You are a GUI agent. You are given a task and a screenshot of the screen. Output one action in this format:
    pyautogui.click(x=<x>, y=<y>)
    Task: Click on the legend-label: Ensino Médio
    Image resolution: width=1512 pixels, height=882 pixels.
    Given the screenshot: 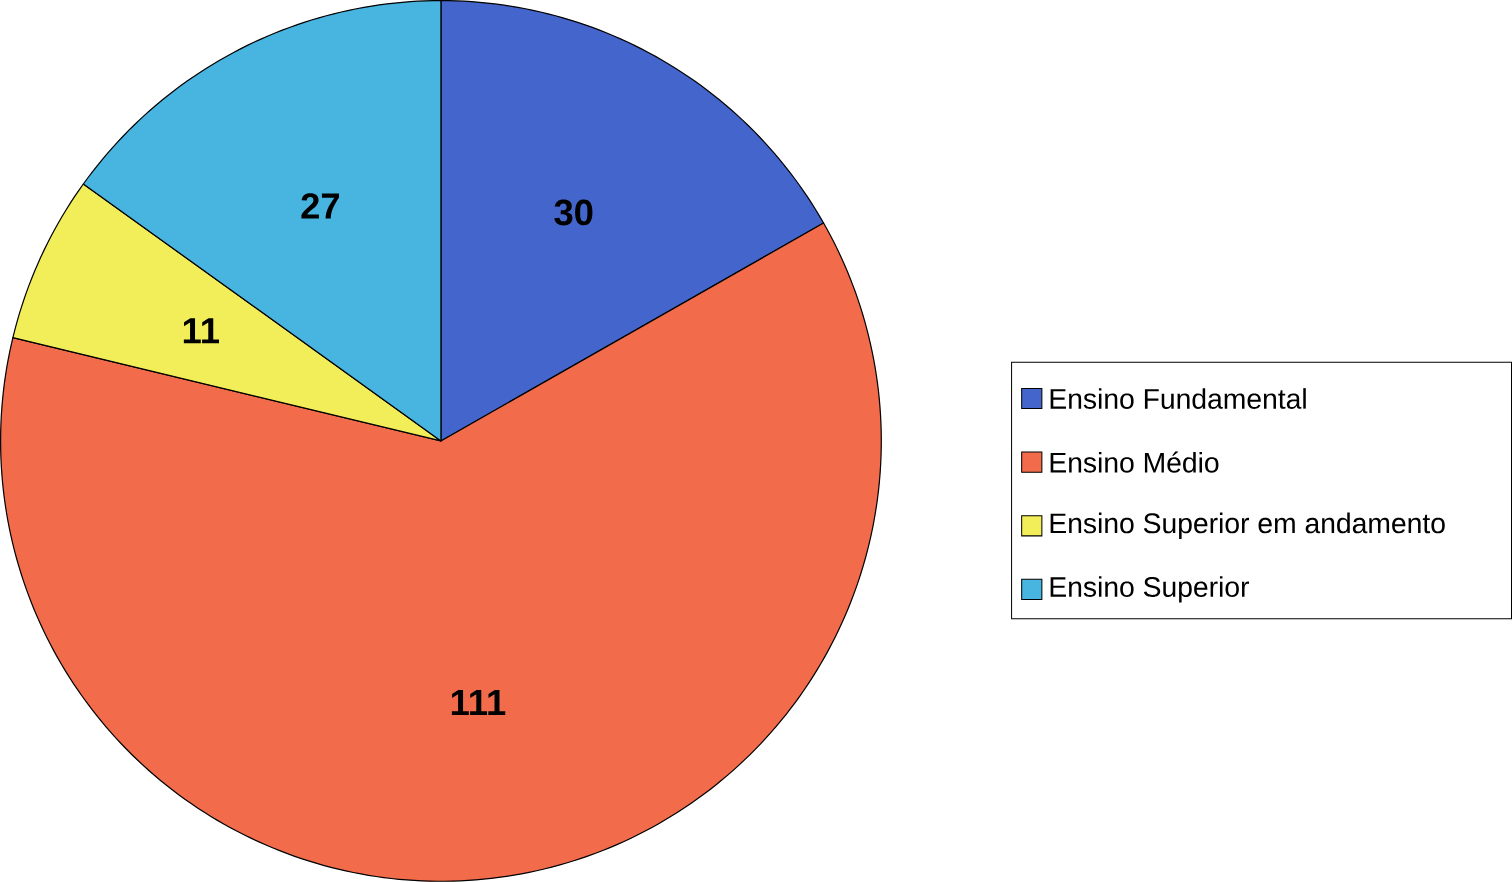 What is the action you would take?
    pyautogui.click(x=1134, y=462)
    